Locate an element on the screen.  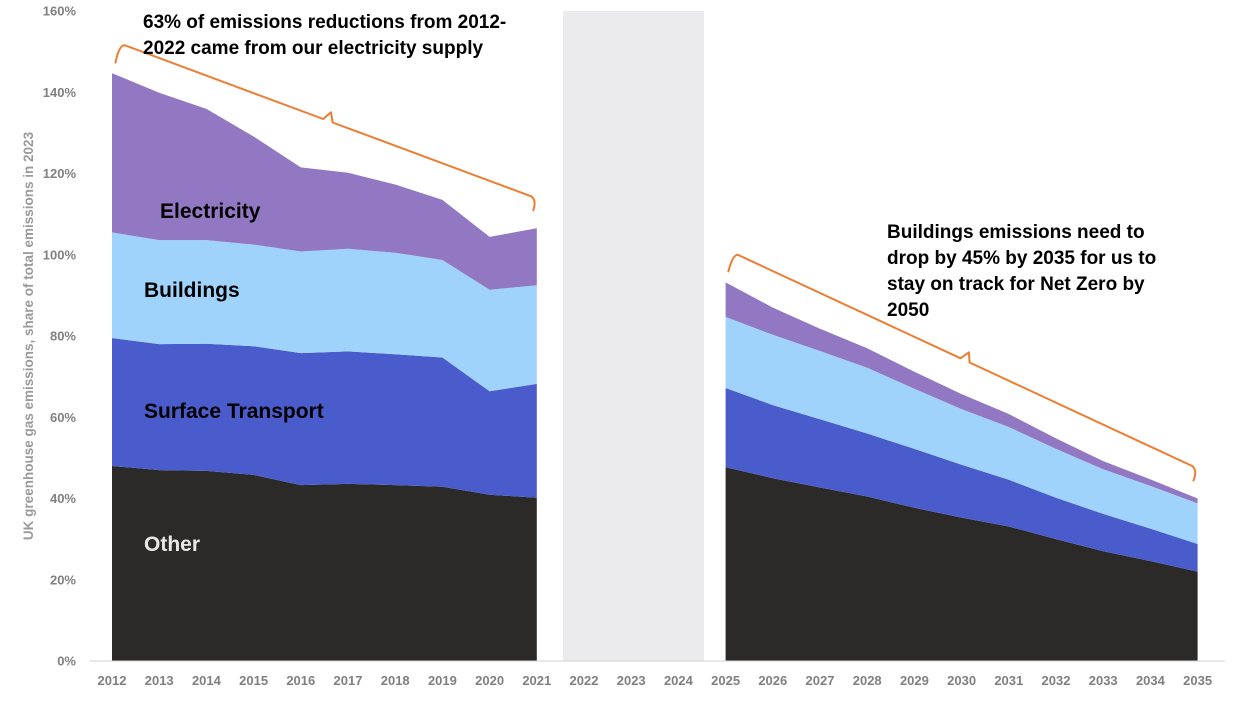
x-tick-2024: 2024 is located at coordinates (679, 680).